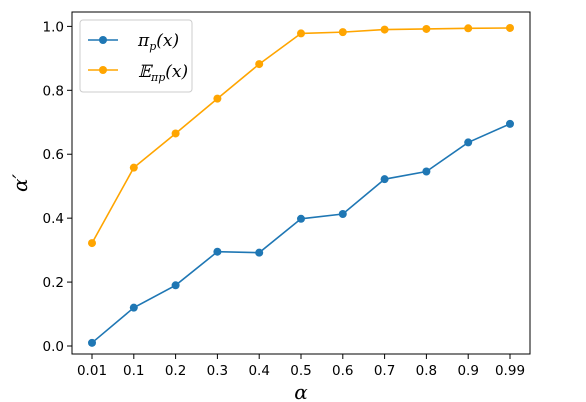 The image size is (586, 402). Describe the element at coordinates (53, 27) in the screenshot. I see `y-tick-label: 1.0` at that location.